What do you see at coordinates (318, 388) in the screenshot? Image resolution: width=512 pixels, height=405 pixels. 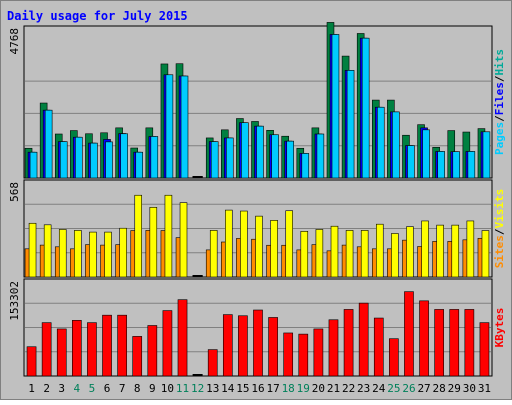 I see `x-tick-label-20: 20` at bounding box center [318, 388].